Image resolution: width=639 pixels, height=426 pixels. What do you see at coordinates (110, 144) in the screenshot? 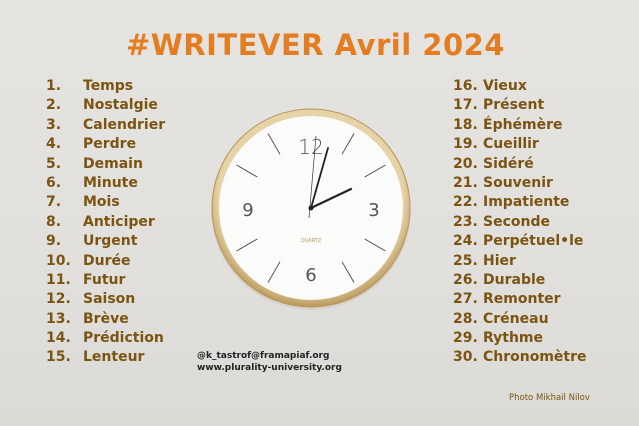
I see `item-word: Perdre` at bounding box center [110, 144].